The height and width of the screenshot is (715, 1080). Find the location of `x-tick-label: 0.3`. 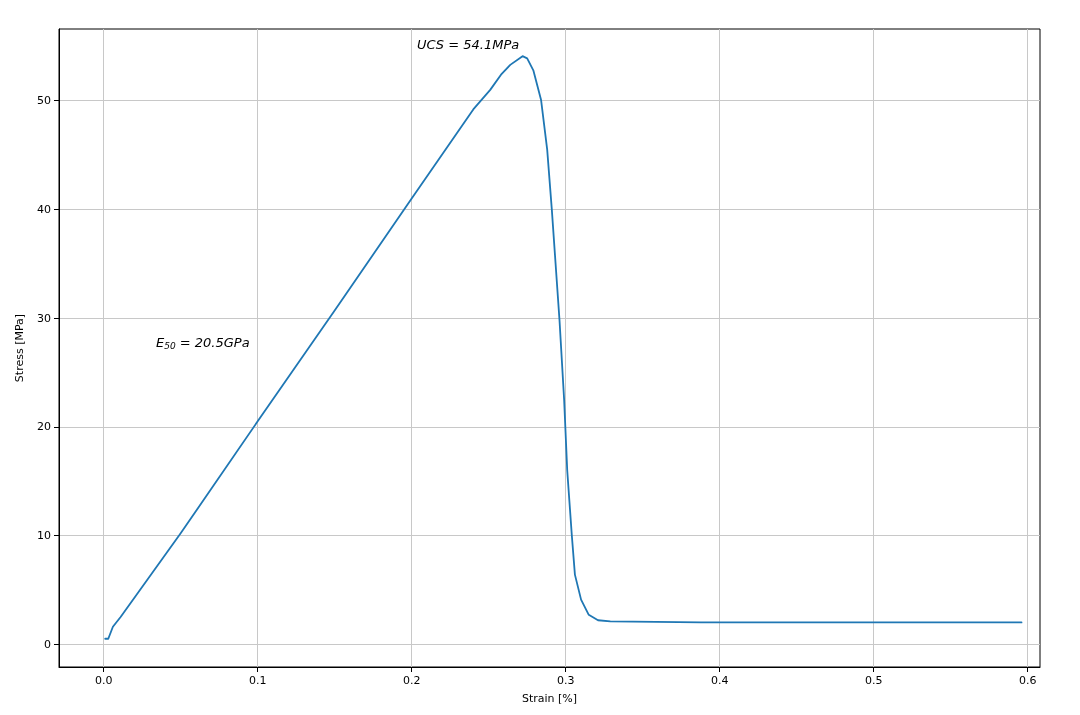

x-tick-label: 0.3 is located at coordinates (565, 680).